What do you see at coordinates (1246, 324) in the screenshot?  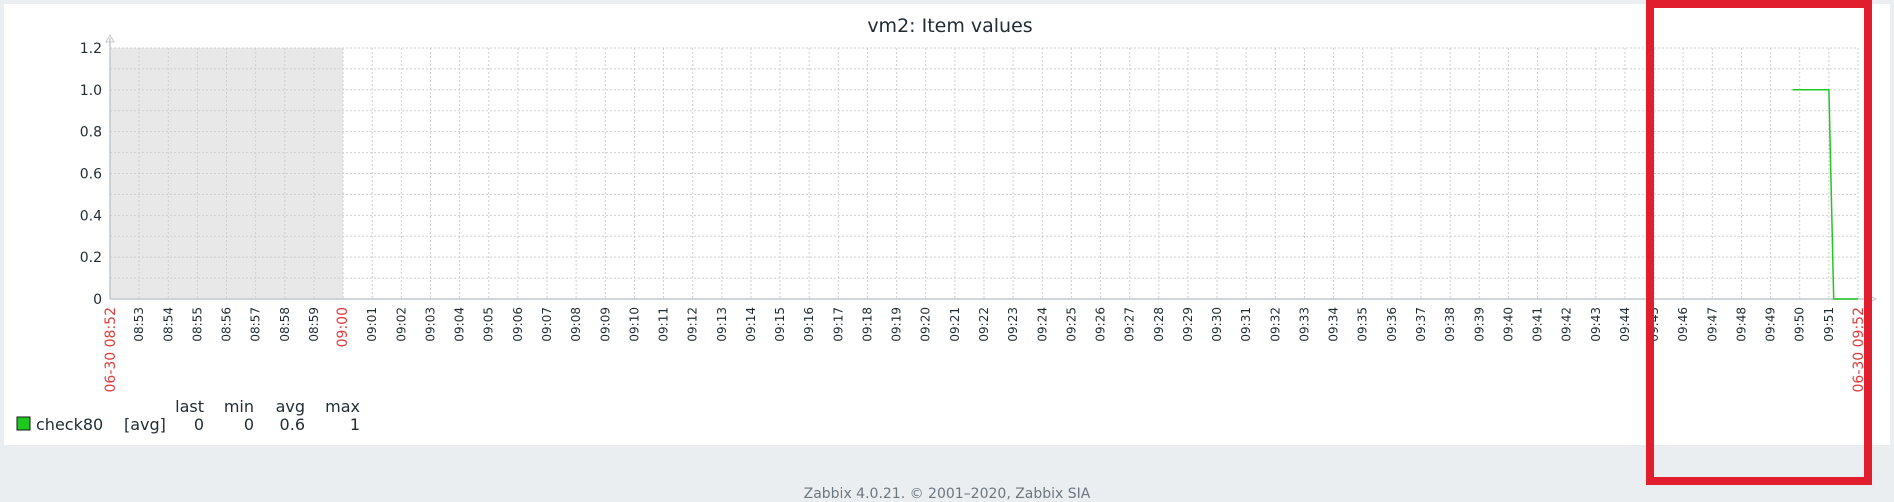 I see `x-tick-label: 09:31` at bounding box center [1246, 324].